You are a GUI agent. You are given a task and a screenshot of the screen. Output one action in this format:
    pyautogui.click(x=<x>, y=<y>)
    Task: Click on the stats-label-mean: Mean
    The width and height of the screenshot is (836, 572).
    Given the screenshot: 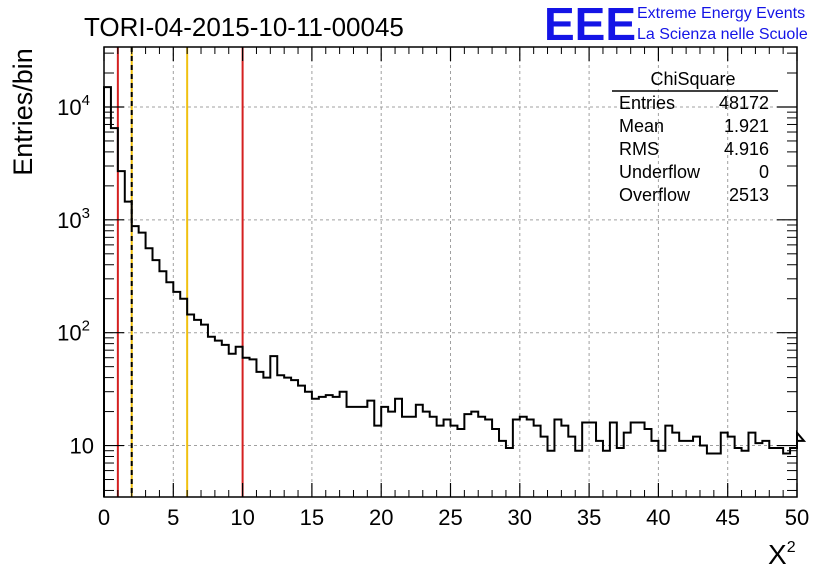 What is the action you would take?
    pyautogui.click(x=641, y=126)
    